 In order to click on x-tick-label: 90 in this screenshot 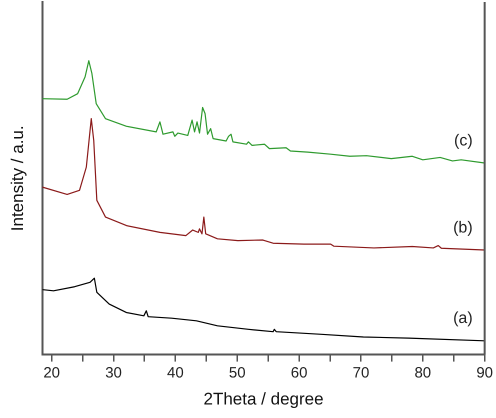, I will do `click(484, 373)`.